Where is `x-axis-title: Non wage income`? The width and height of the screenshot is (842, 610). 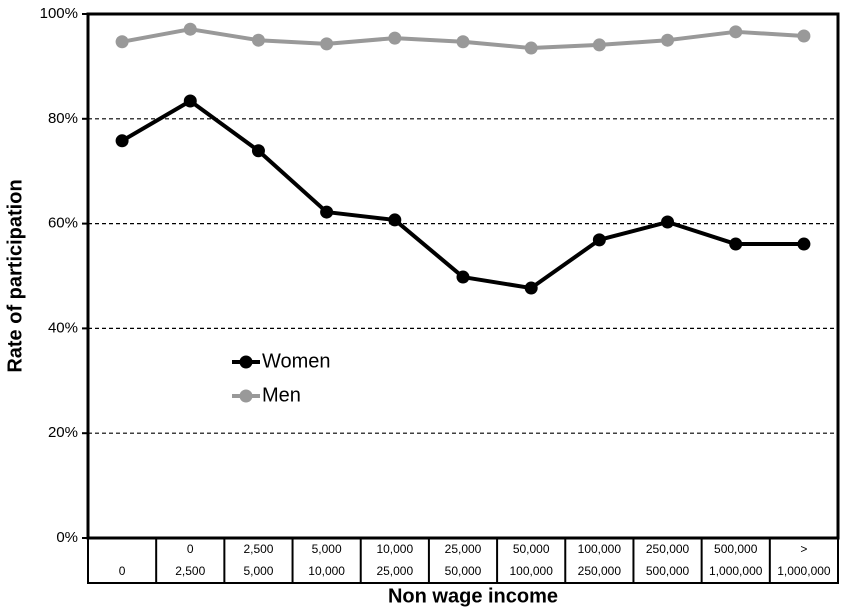
x-axis-title: Non wage income is located at coordinates (473, 596).